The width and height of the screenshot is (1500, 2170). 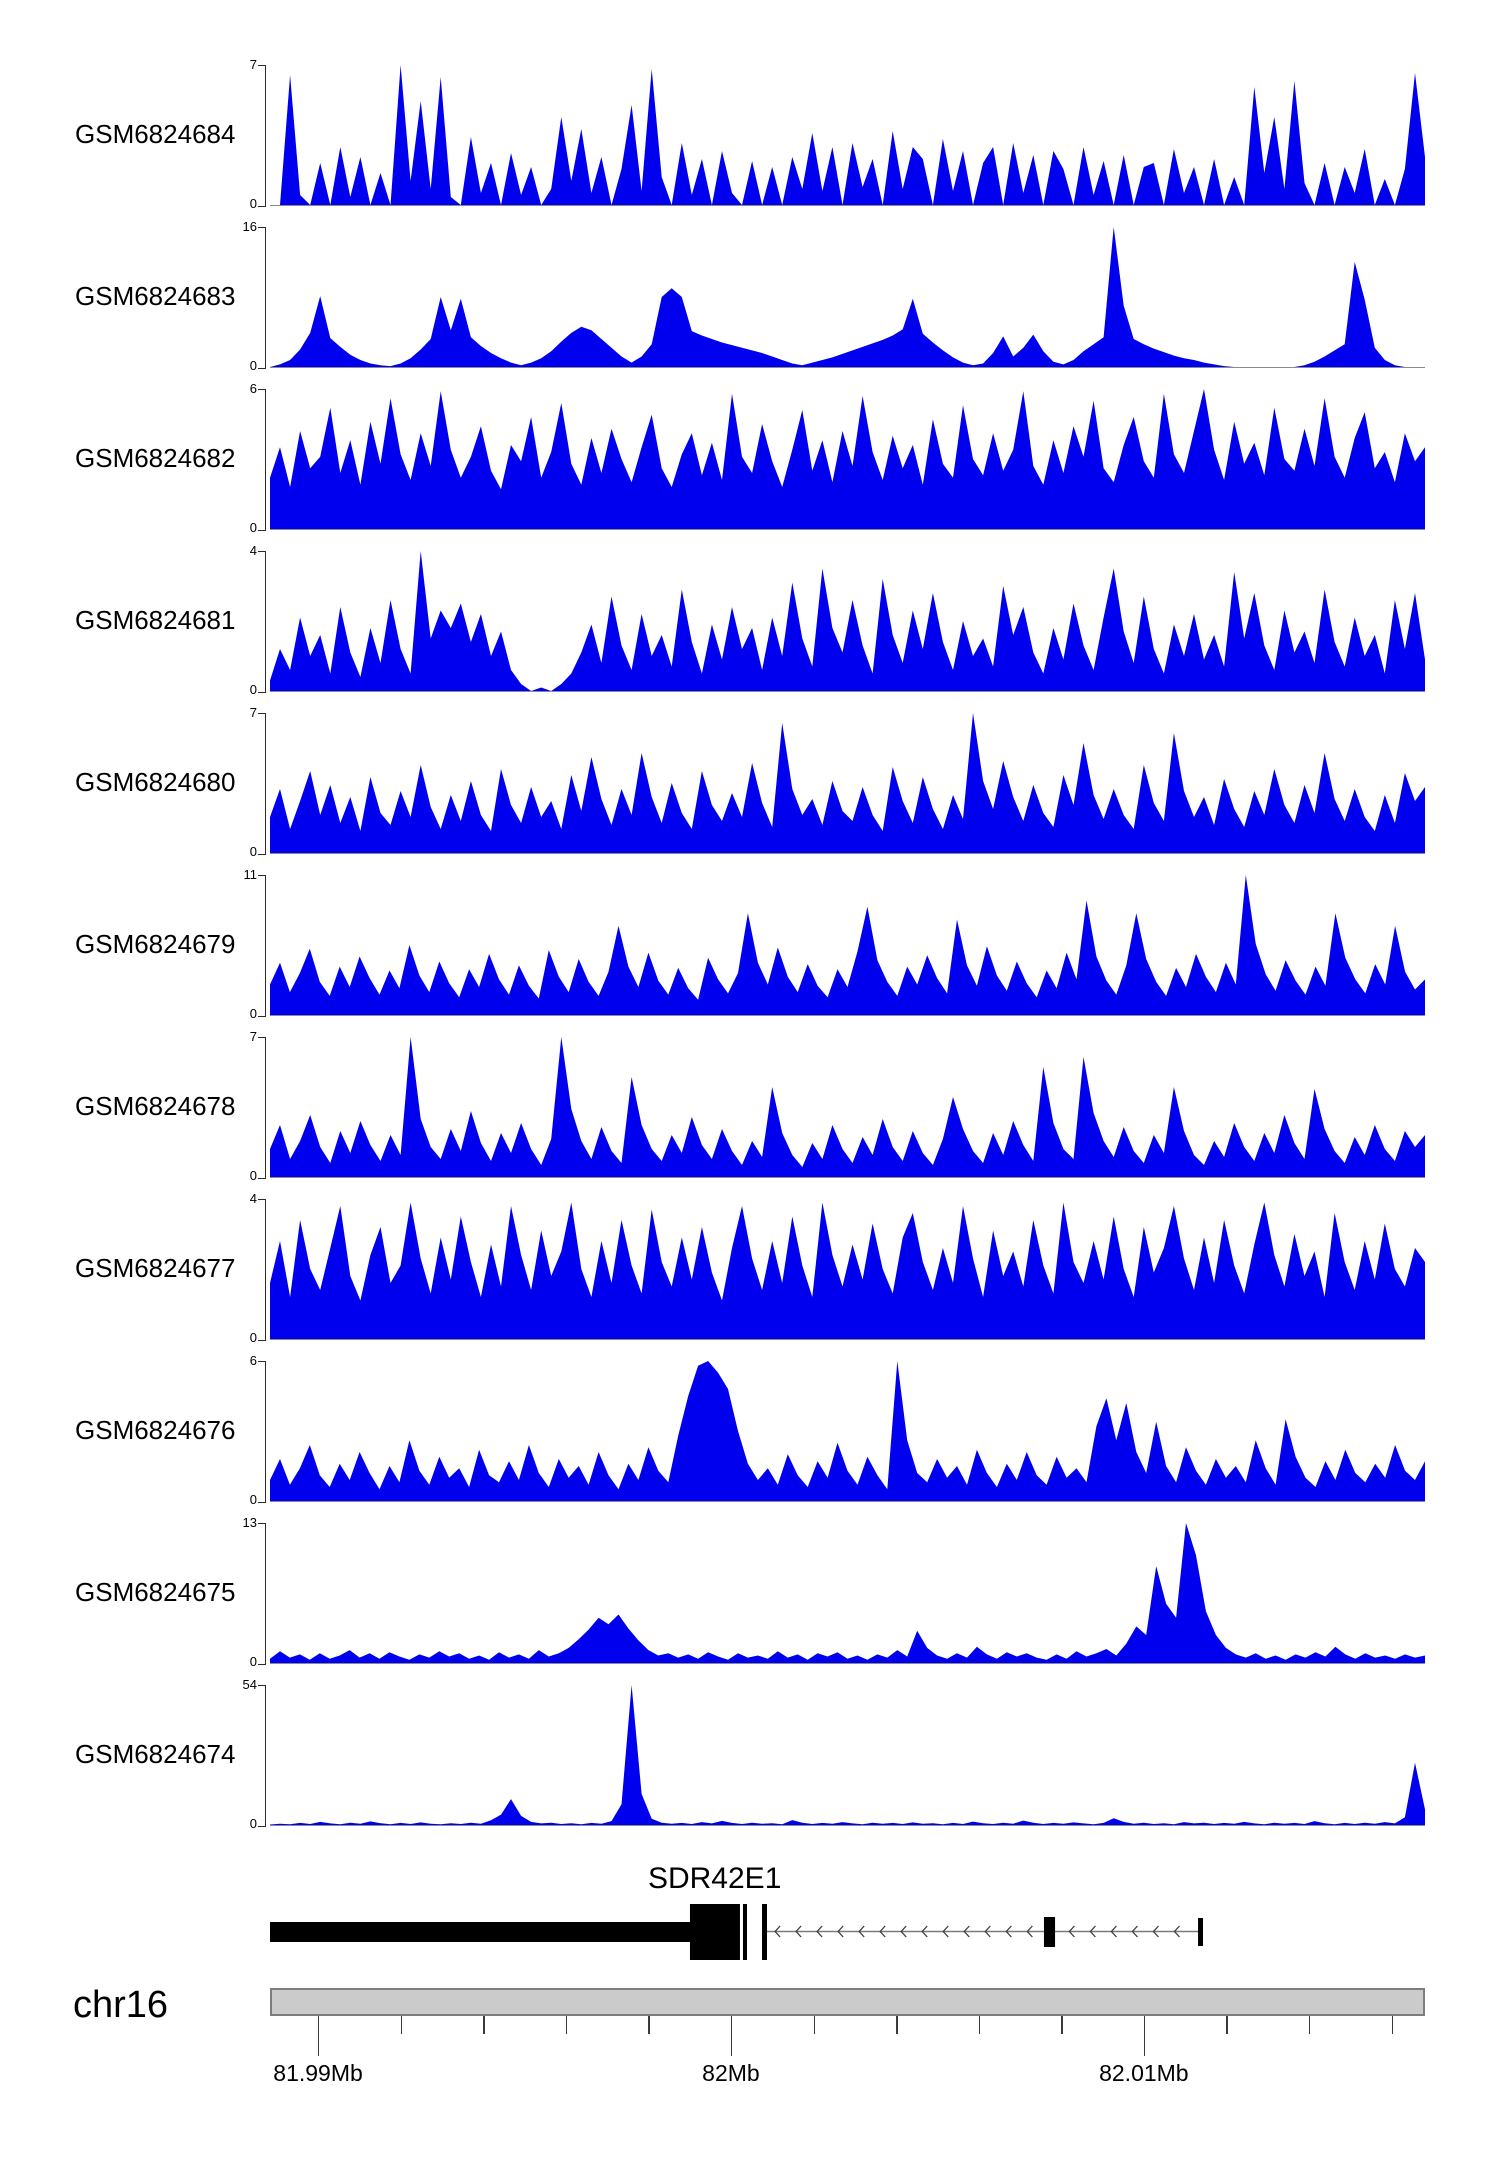 I want to click on chromosome-ideogram, so click(x=847, y=2002).